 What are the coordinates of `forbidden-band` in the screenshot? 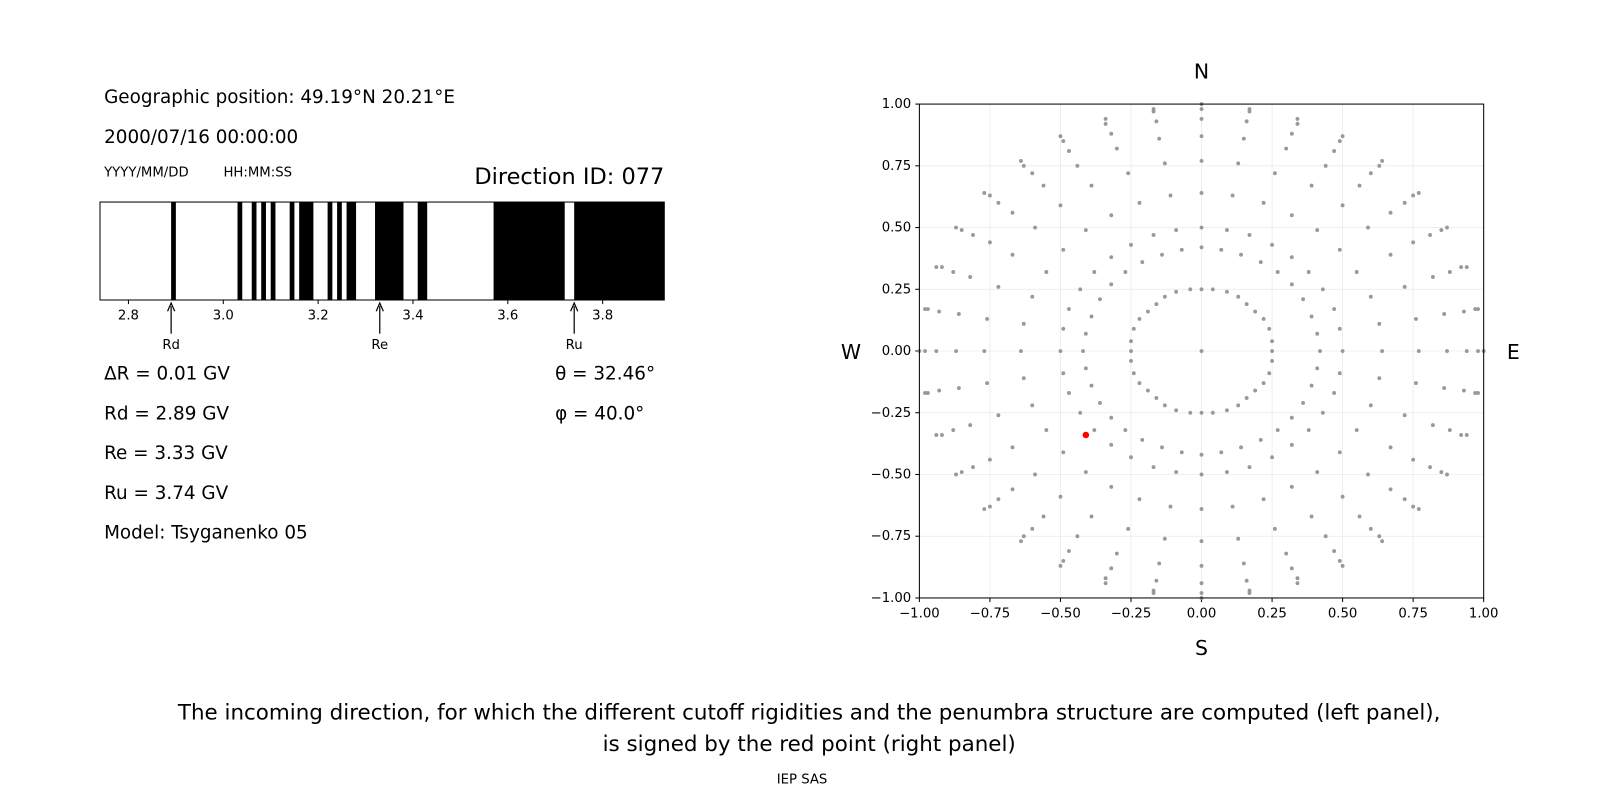 It's located at (306, 251).